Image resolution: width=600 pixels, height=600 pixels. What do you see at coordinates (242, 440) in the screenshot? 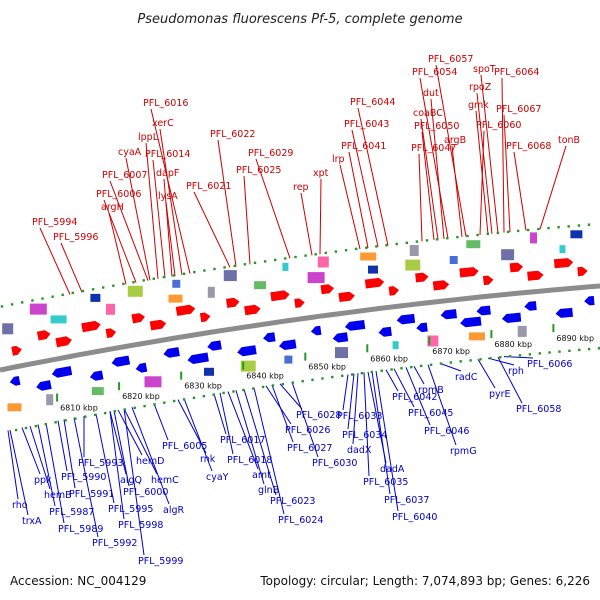
I see `gene-label-pfl_6017: PFL_6017` at bounding box center [242, 440].